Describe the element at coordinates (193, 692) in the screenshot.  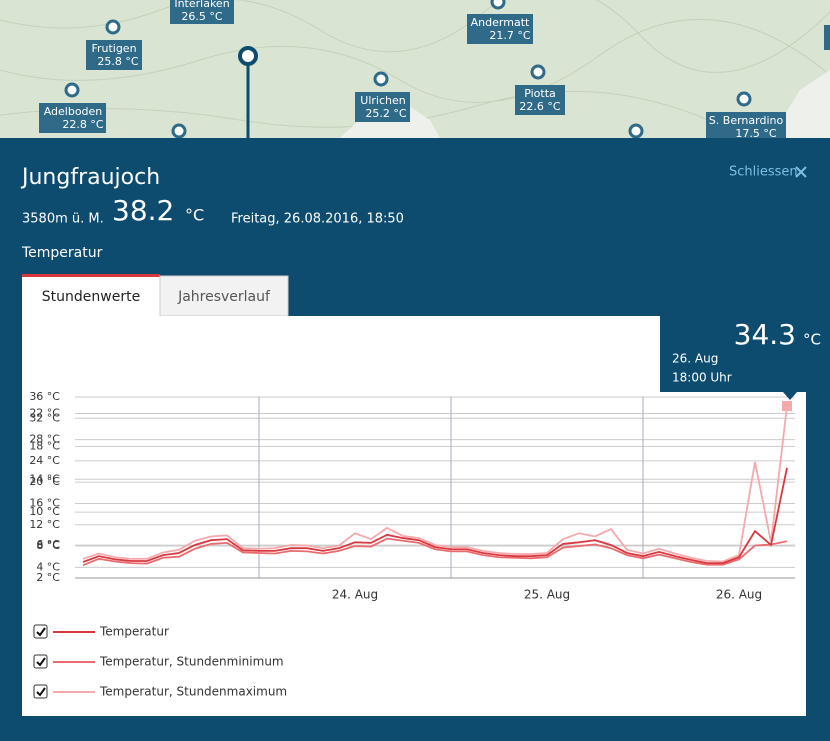
I see `legend-label: Temperatur, Stundenmaximum` at that location.